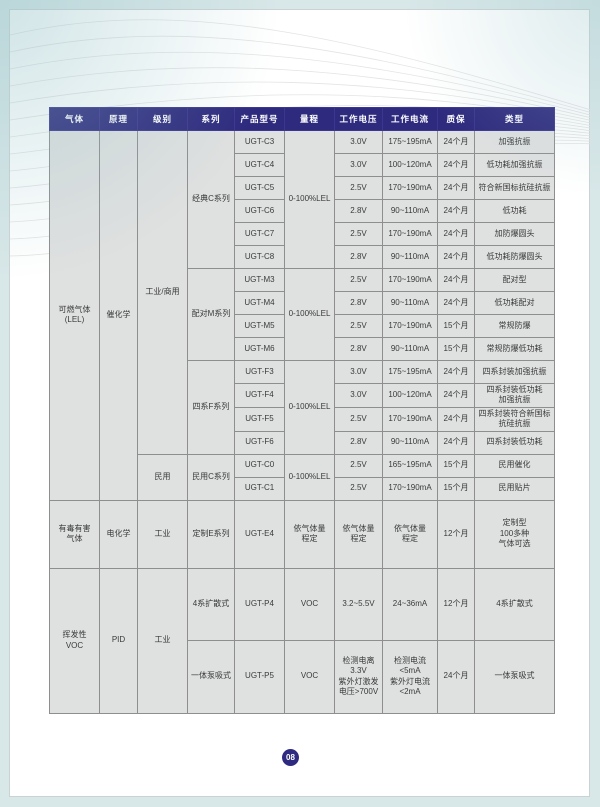 This screenshot has width=600, height=807. What do you see at coordinates (514, 676) in the screenshot?
I see `spec-cell: 一体泵吸式` at bounding box center [514, 676].